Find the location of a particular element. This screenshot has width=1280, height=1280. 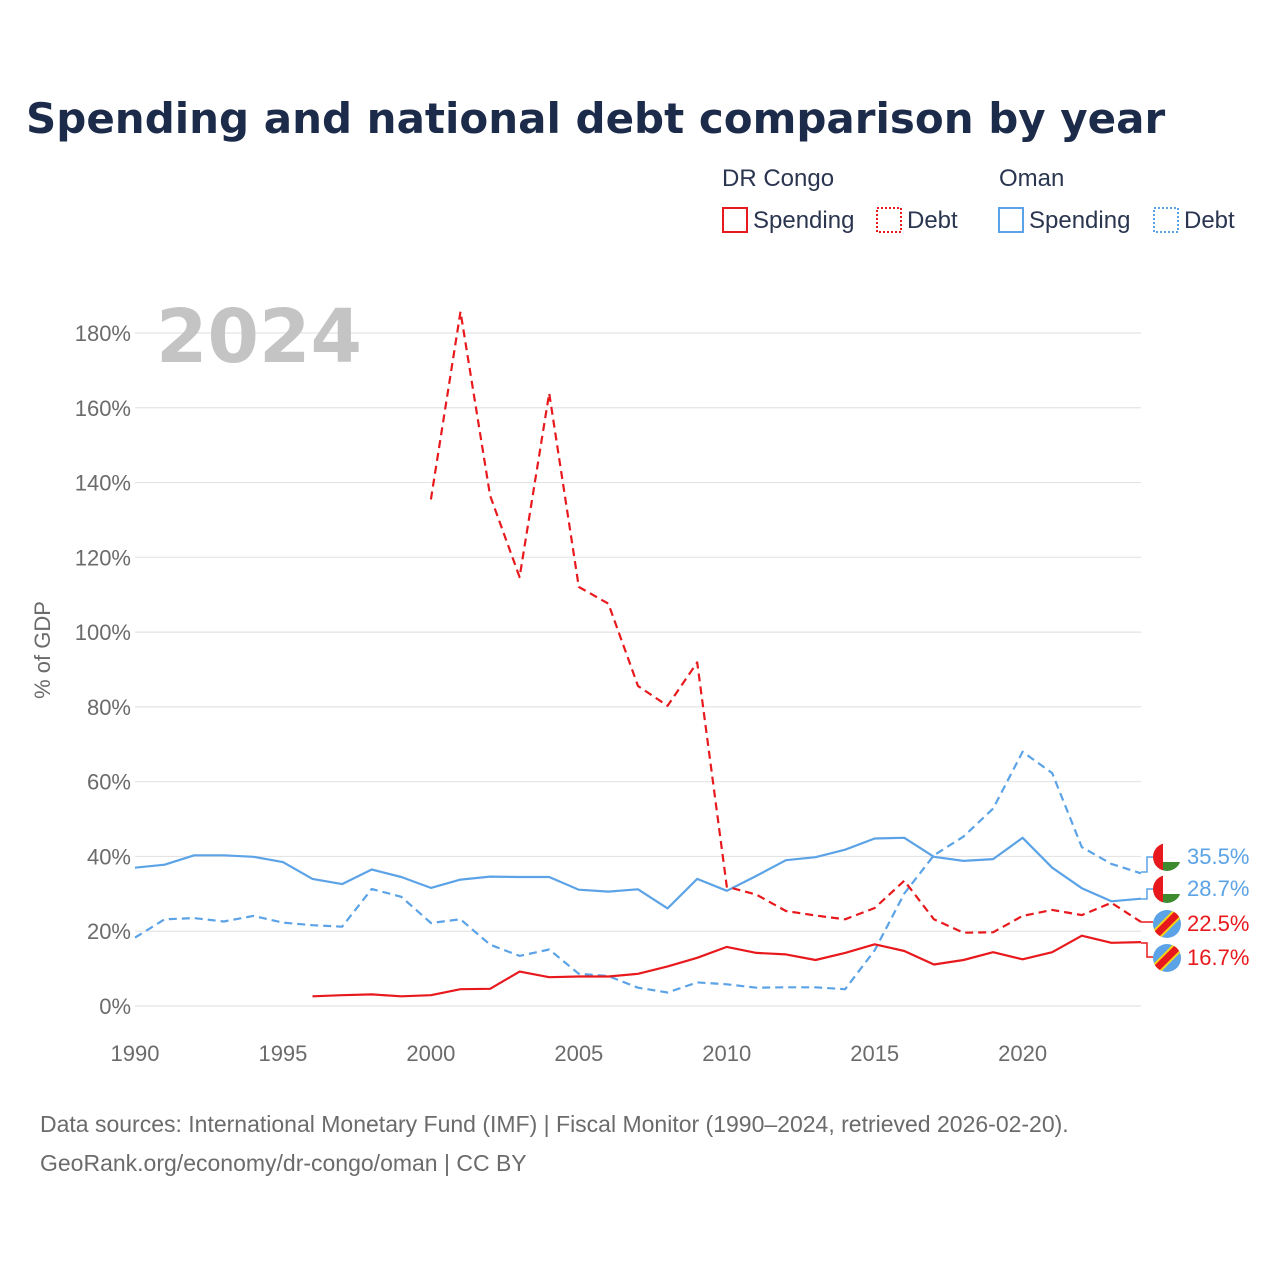

series-line-oman-spending is located at coordinates (638, 873).